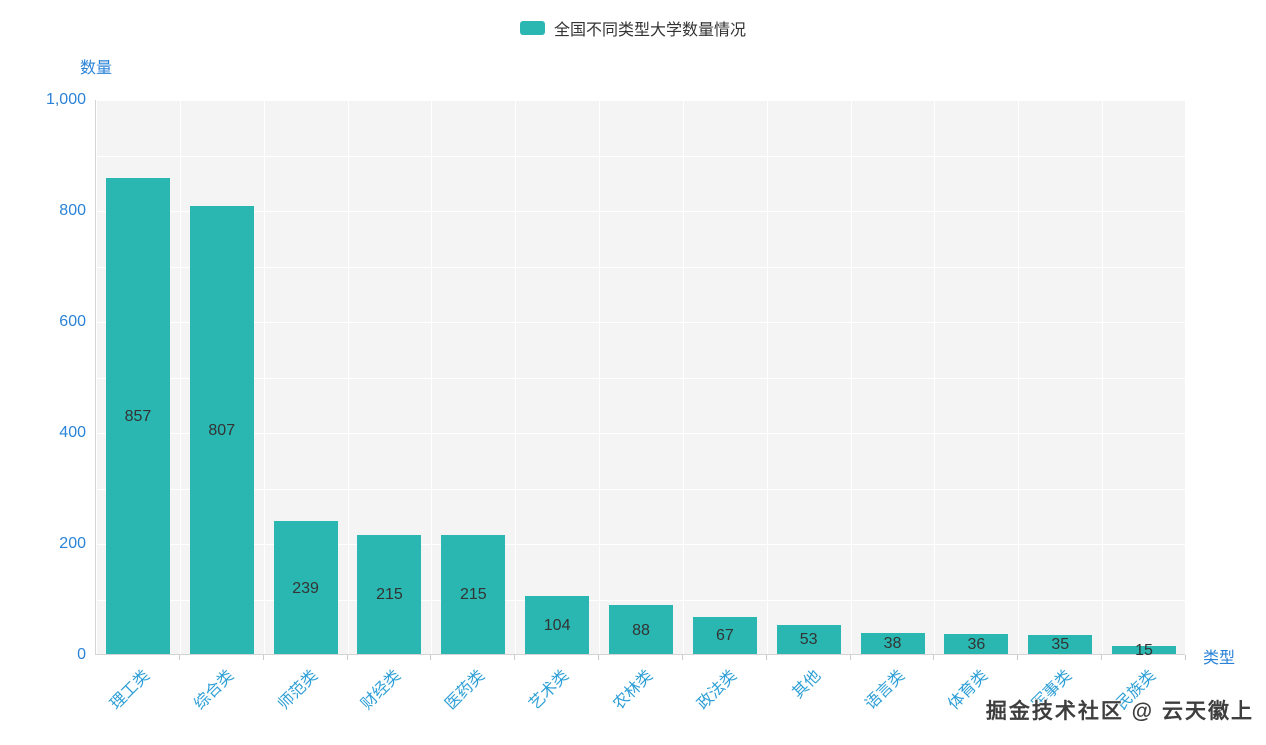 This screenshot has height=745, width=1266. I want to click on bar-value-label: 15, so click(1144, 650).